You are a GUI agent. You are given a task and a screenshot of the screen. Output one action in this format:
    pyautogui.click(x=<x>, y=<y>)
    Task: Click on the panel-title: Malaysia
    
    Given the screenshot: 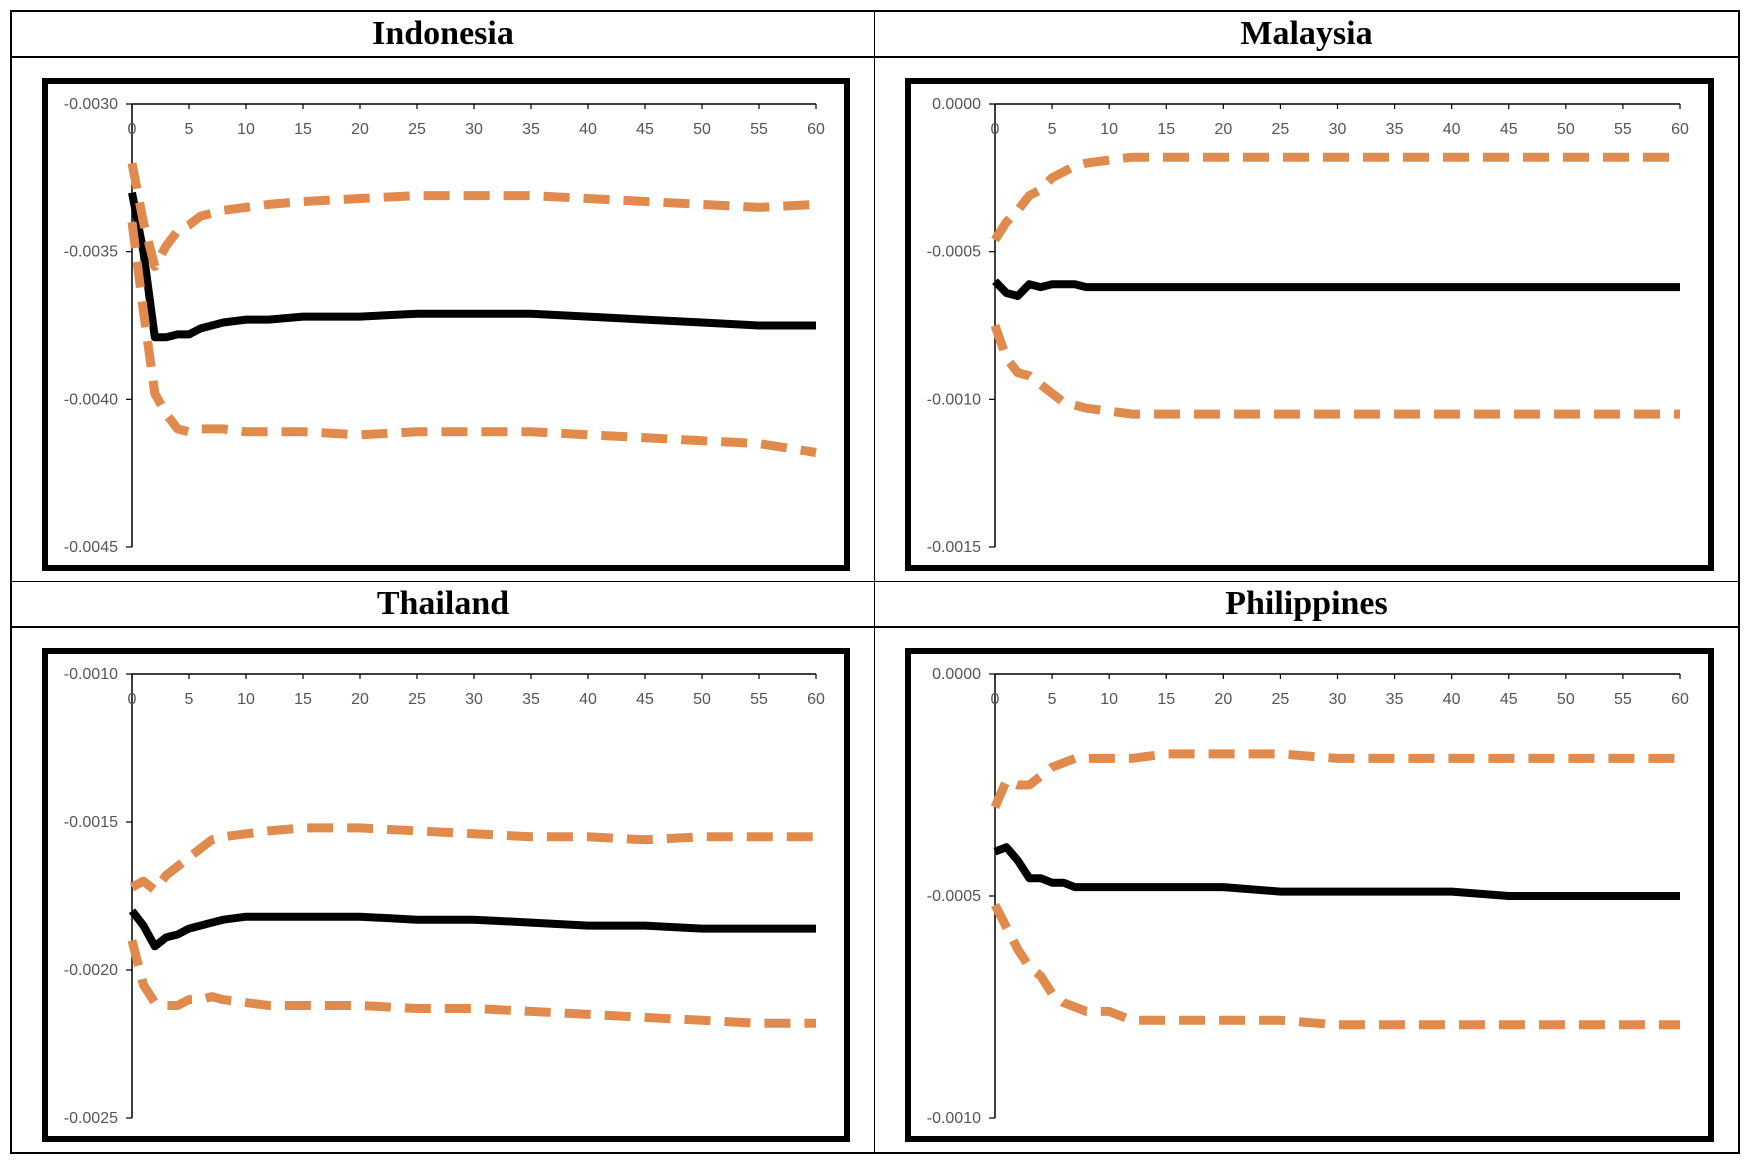 What is the action you would take?
    pyautogui.click(x=1306, y=35)
    